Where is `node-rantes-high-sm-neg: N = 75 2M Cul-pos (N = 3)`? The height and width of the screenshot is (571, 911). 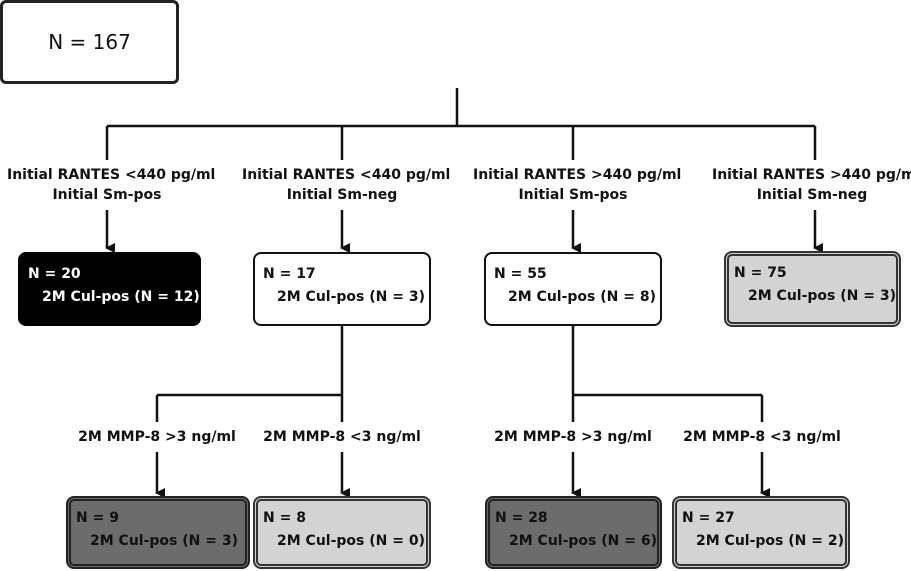
node-rantes-high-sm-neg: N = 75 2M Cul-pos (N = 3) is located at coordinates (812, 289).